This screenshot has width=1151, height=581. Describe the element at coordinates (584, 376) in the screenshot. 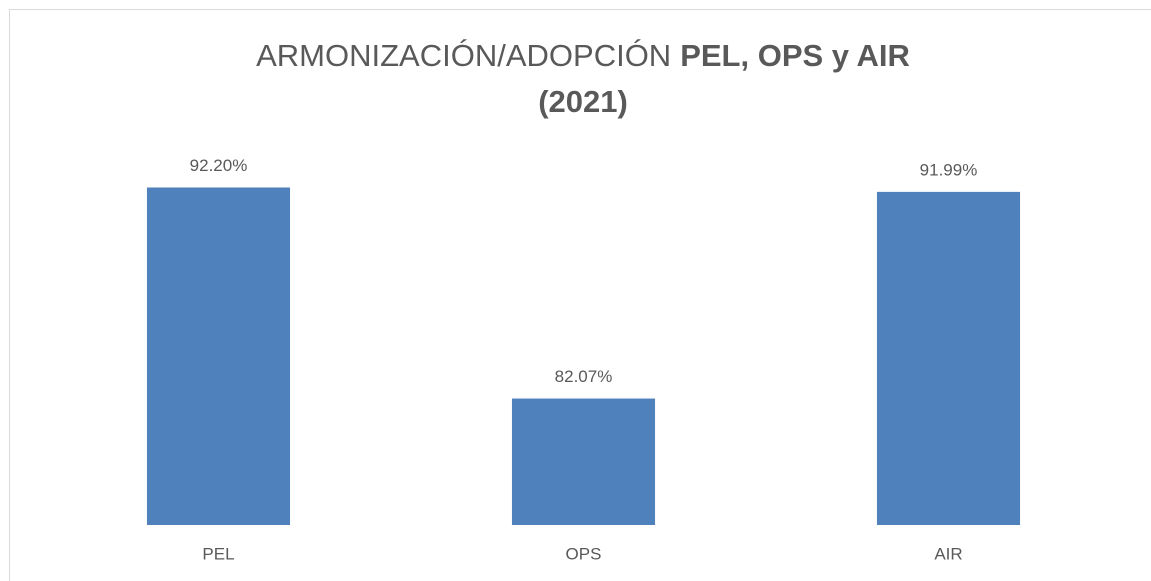

I see `value-label: 82.07%` at that location.